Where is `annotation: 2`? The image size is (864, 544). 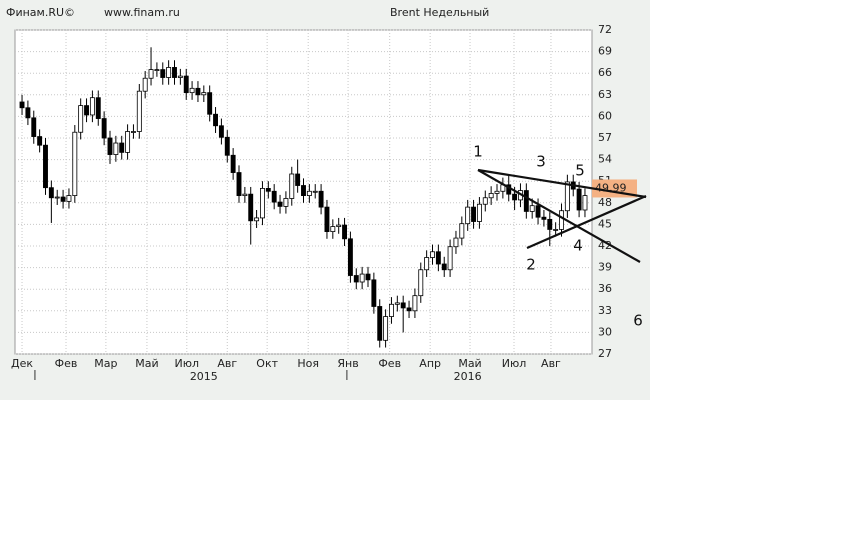 annotation: 2 is located at coordinates (531, 265).